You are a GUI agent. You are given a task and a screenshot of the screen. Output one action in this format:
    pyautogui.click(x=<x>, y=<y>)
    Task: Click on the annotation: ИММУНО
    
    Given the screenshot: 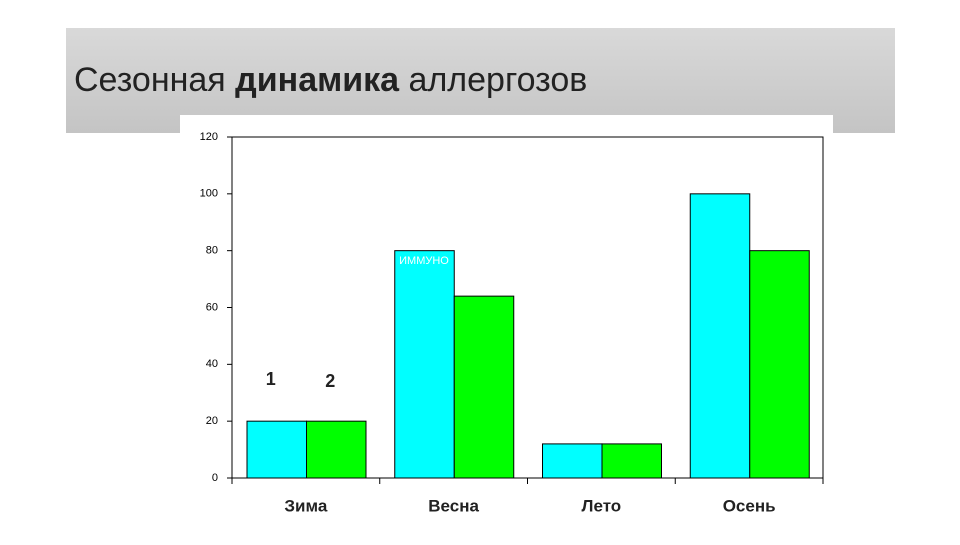 What is the action you would take?
    pyautogui.click(x=424, y=261)
    